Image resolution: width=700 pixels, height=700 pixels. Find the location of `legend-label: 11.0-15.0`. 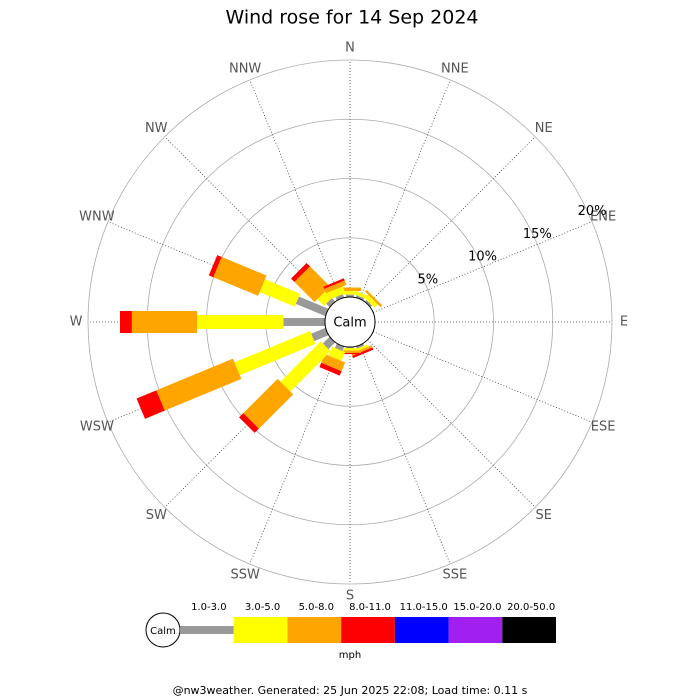

legend-label: 11.0-15.0 is located at coordinates (424, 607).